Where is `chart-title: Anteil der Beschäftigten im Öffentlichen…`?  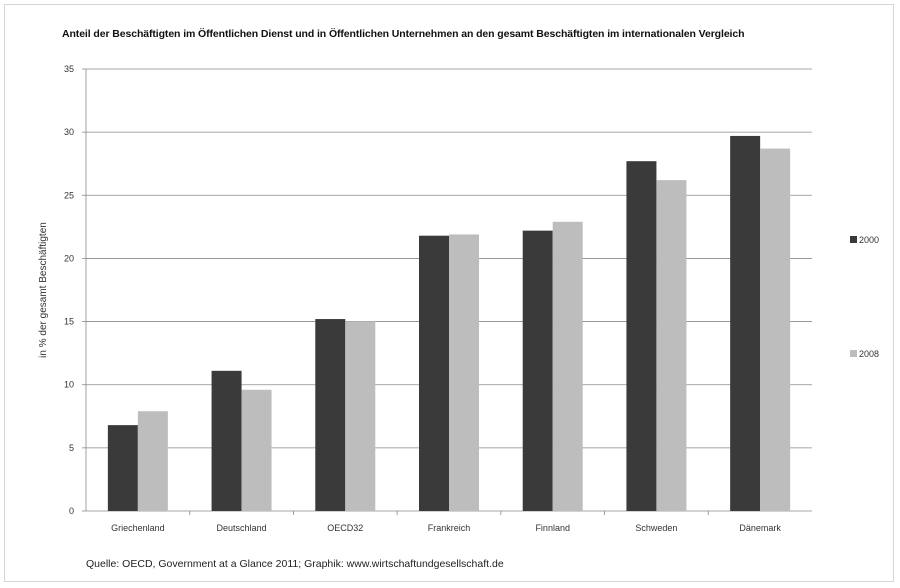 chart-title: Anteil der Beschäftigten im Öffentlichen… is located at coordinates (403, 34).